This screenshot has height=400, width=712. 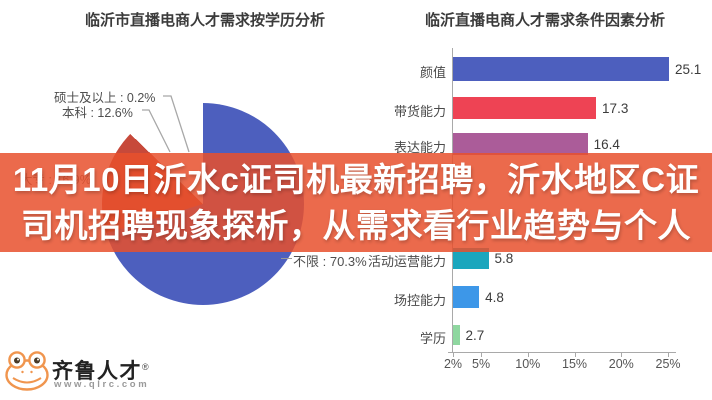 I want to click on bar-chart-x-axis, so click(x=562, y=352).